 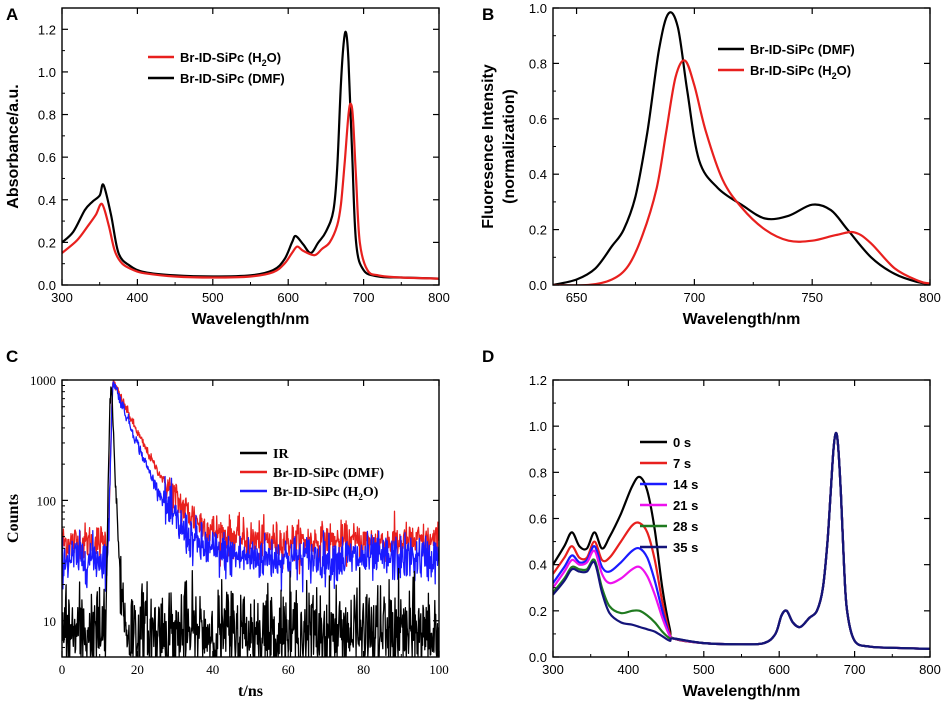 What do you see at coordinates (13, 146) in the screenshot?
I see `y-axis-title: Absorbance/a.u.` at bounding box center [13, 146].